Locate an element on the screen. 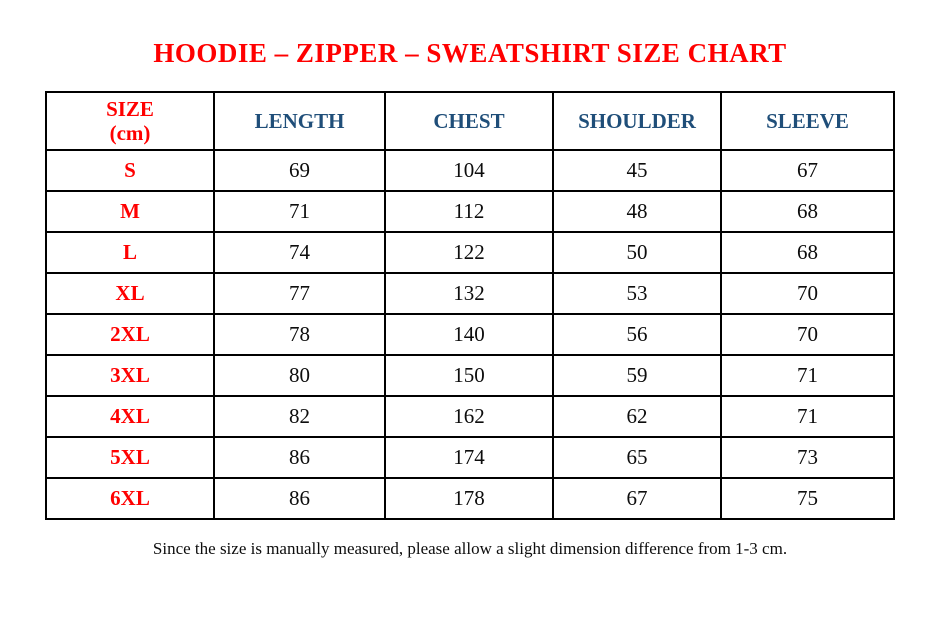 The image size is (940, 623). cell-size: 5XL is located at coordinates (130, 457).